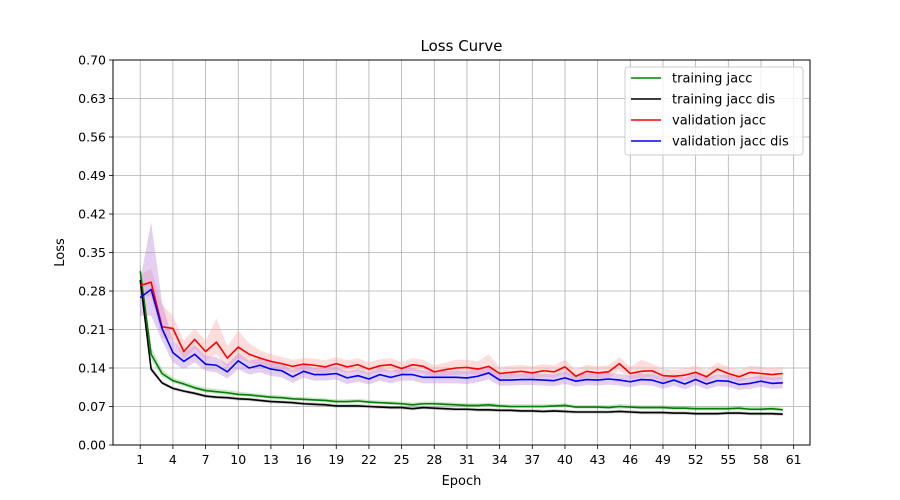 The height and width of the screenshot is (500, 900). I want to click on legend-label-3: validation jacc dis, so click(730, 142).